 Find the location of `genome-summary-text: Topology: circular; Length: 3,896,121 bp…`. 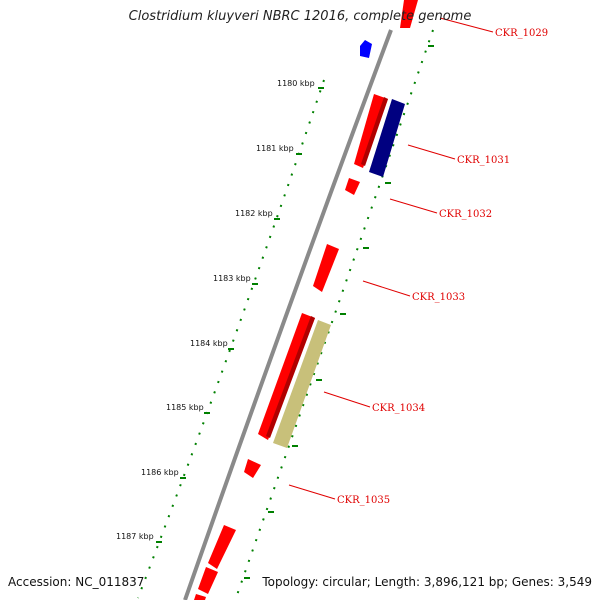

genome-summary-text: Topology: circular; Length: 3,896,121 bp… is located at coordinates (427, 582).